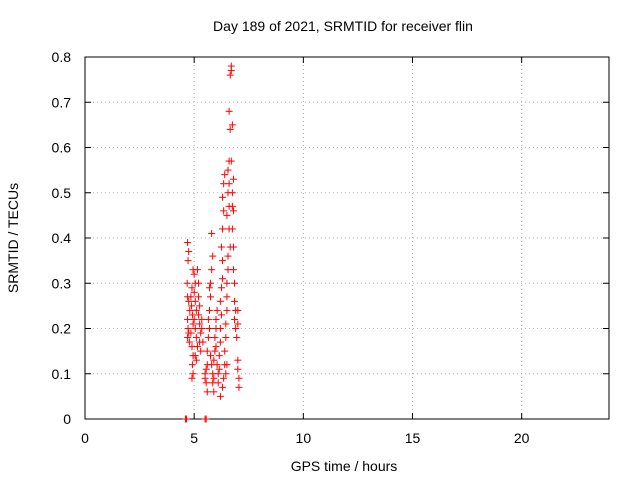 Image resolution: width=640 pixels, height=480 pixels. What do you see at coordinates (62, 374) in the screenshot?
I see `y-tick-label: 0.1` at bounding box center [62, 374].